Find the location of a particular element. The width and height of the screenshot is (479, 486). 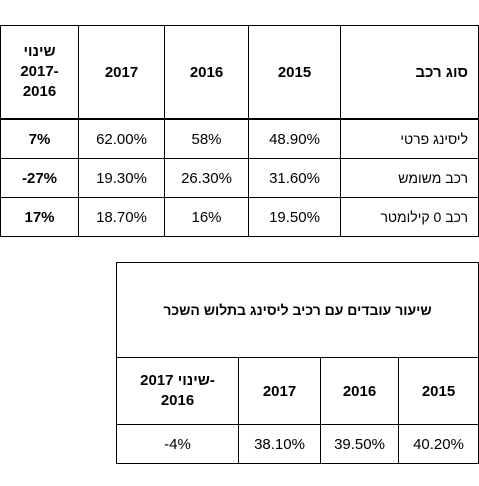

vehicle-type-cell: רכב 0 קילומטר is located at coordinates (409, 217).